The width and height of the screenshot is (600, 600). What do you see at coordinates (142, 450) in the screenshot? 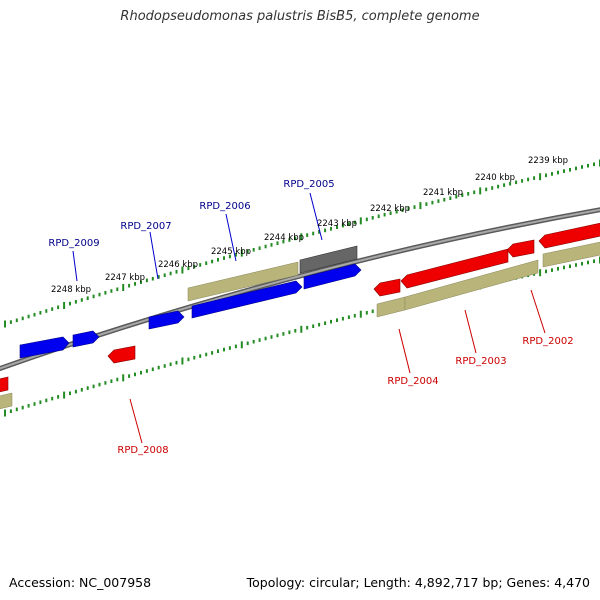
I see `gene-label-reverse: RPD_2008` at bounding box center [142, 450].